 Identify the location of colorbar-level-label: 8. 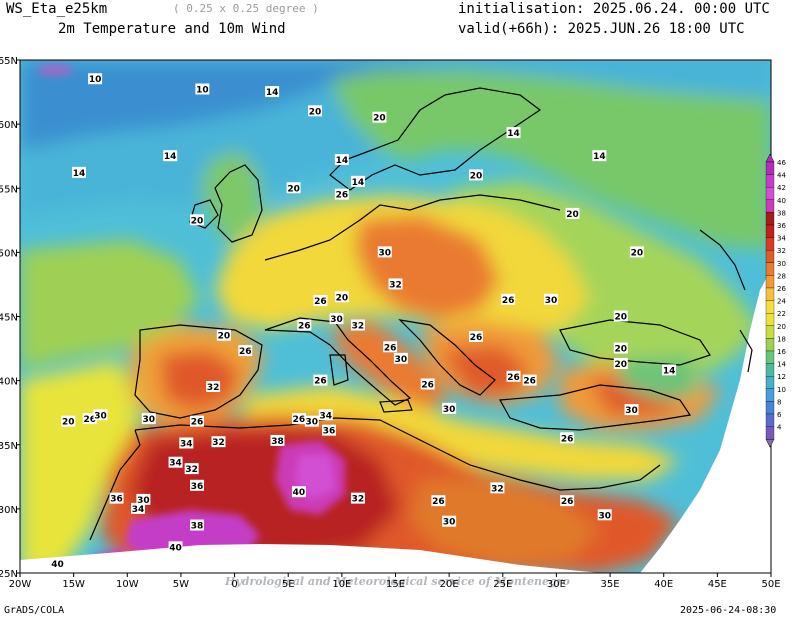
(779, 402).